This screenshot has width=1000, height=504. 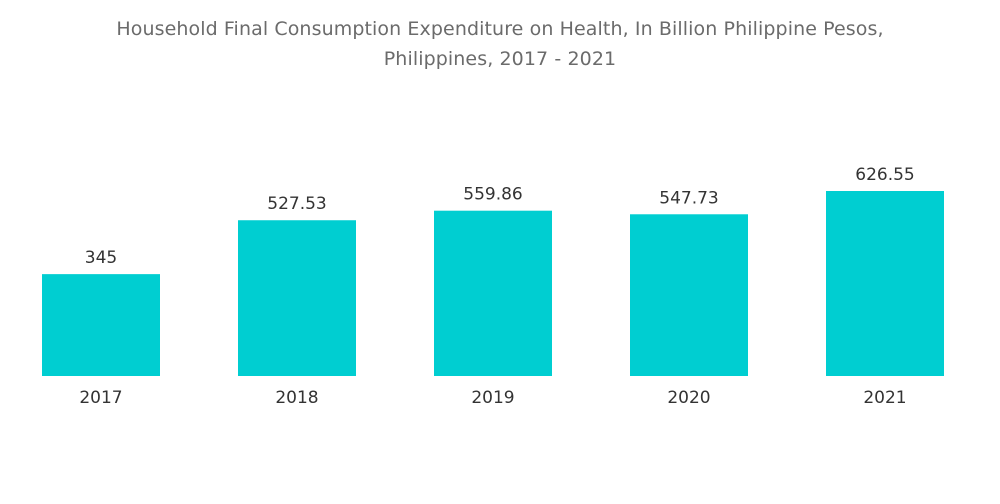 I want to click on bar-2018, so click(x=297, y=298).